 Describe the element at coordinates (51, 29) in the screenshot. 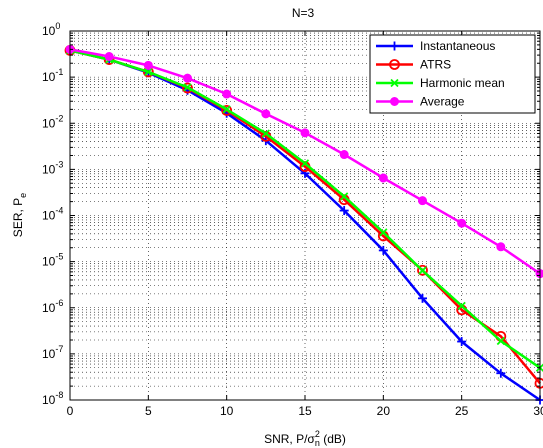

I see `y-tick-label: 10⁰` at that location.